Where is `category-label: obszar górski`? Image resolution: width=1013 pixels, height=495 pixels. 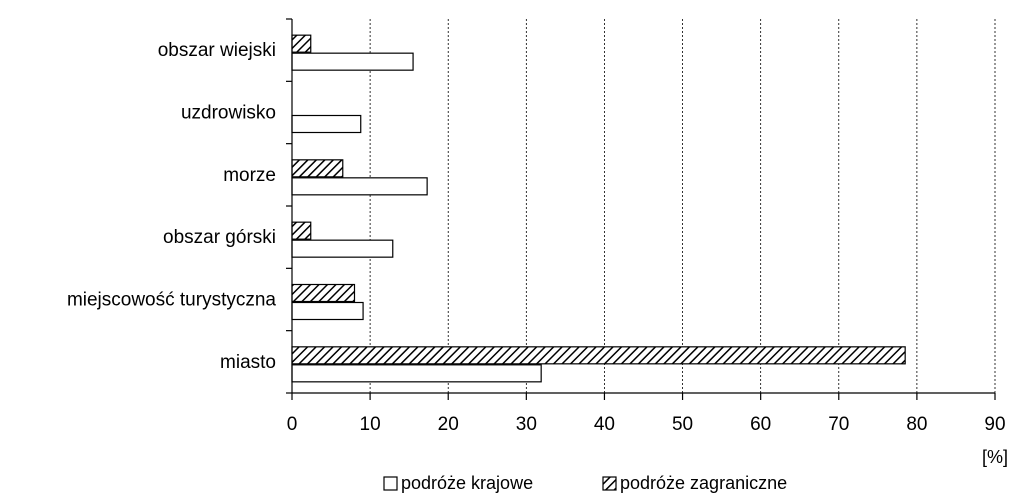
category-label: obszar górski is located at coordinates (219, 237).